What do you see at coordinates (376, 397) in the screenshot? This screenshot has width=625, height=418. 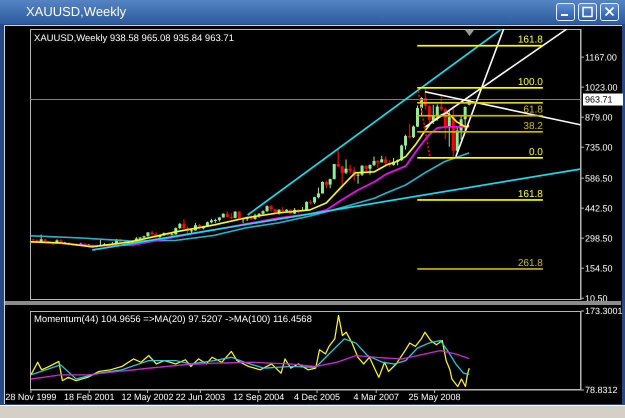 I see `x-tick-label: 4 Mar 2007` at bounding box center [376, 397].